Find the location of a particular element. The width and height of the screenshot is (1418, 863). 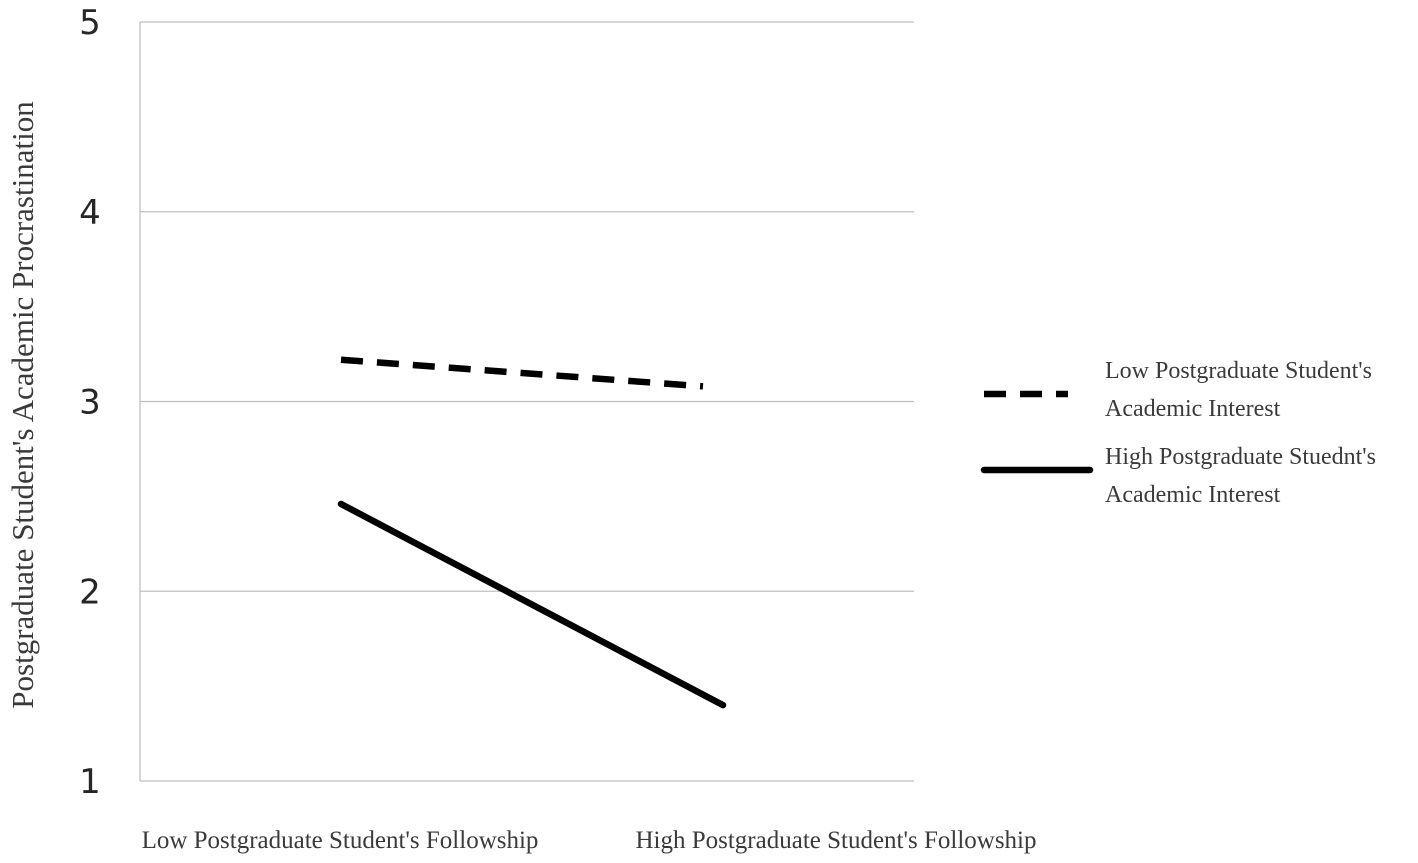

y-tick-label-4: 4 is located at coordinates (90, 213).